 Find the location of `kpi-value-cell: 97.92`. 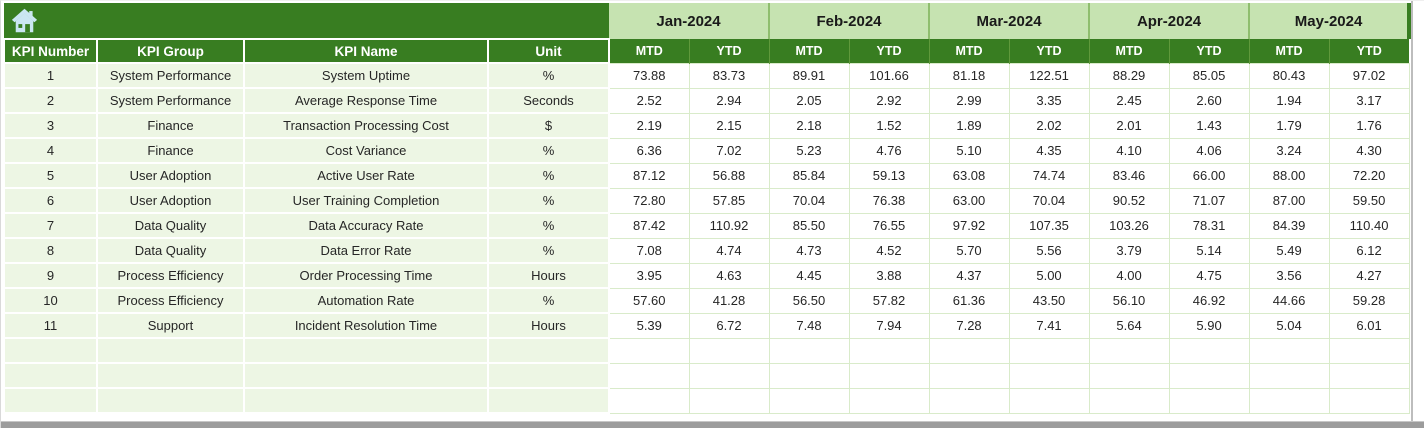

kpi-value-cell: 97.92 is located at coordinates (969, 225).